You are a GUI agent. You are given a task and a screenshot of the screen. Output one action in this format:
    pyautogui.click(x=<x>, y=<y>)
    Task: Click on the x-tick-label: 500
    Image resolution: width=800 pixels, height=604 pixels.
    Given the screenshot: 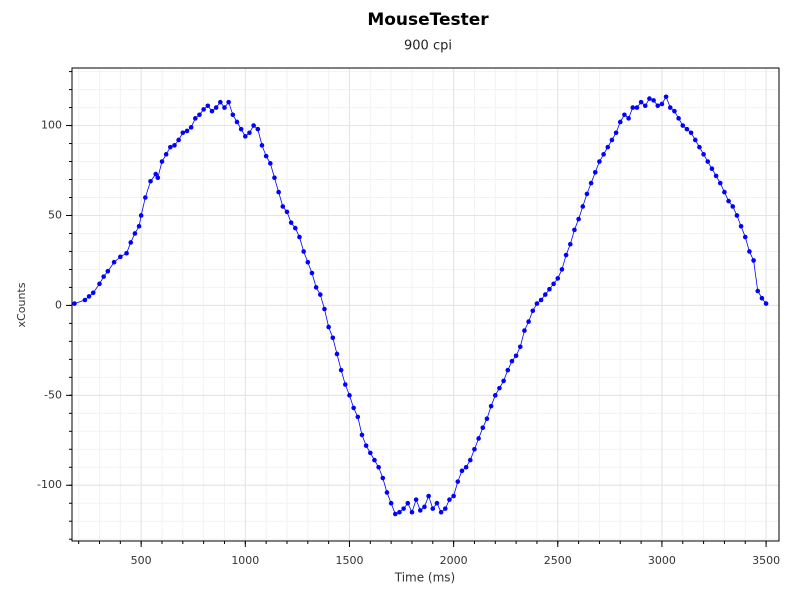 What is the action you would take?
    pyautogui.click(x=141, y=560)
    